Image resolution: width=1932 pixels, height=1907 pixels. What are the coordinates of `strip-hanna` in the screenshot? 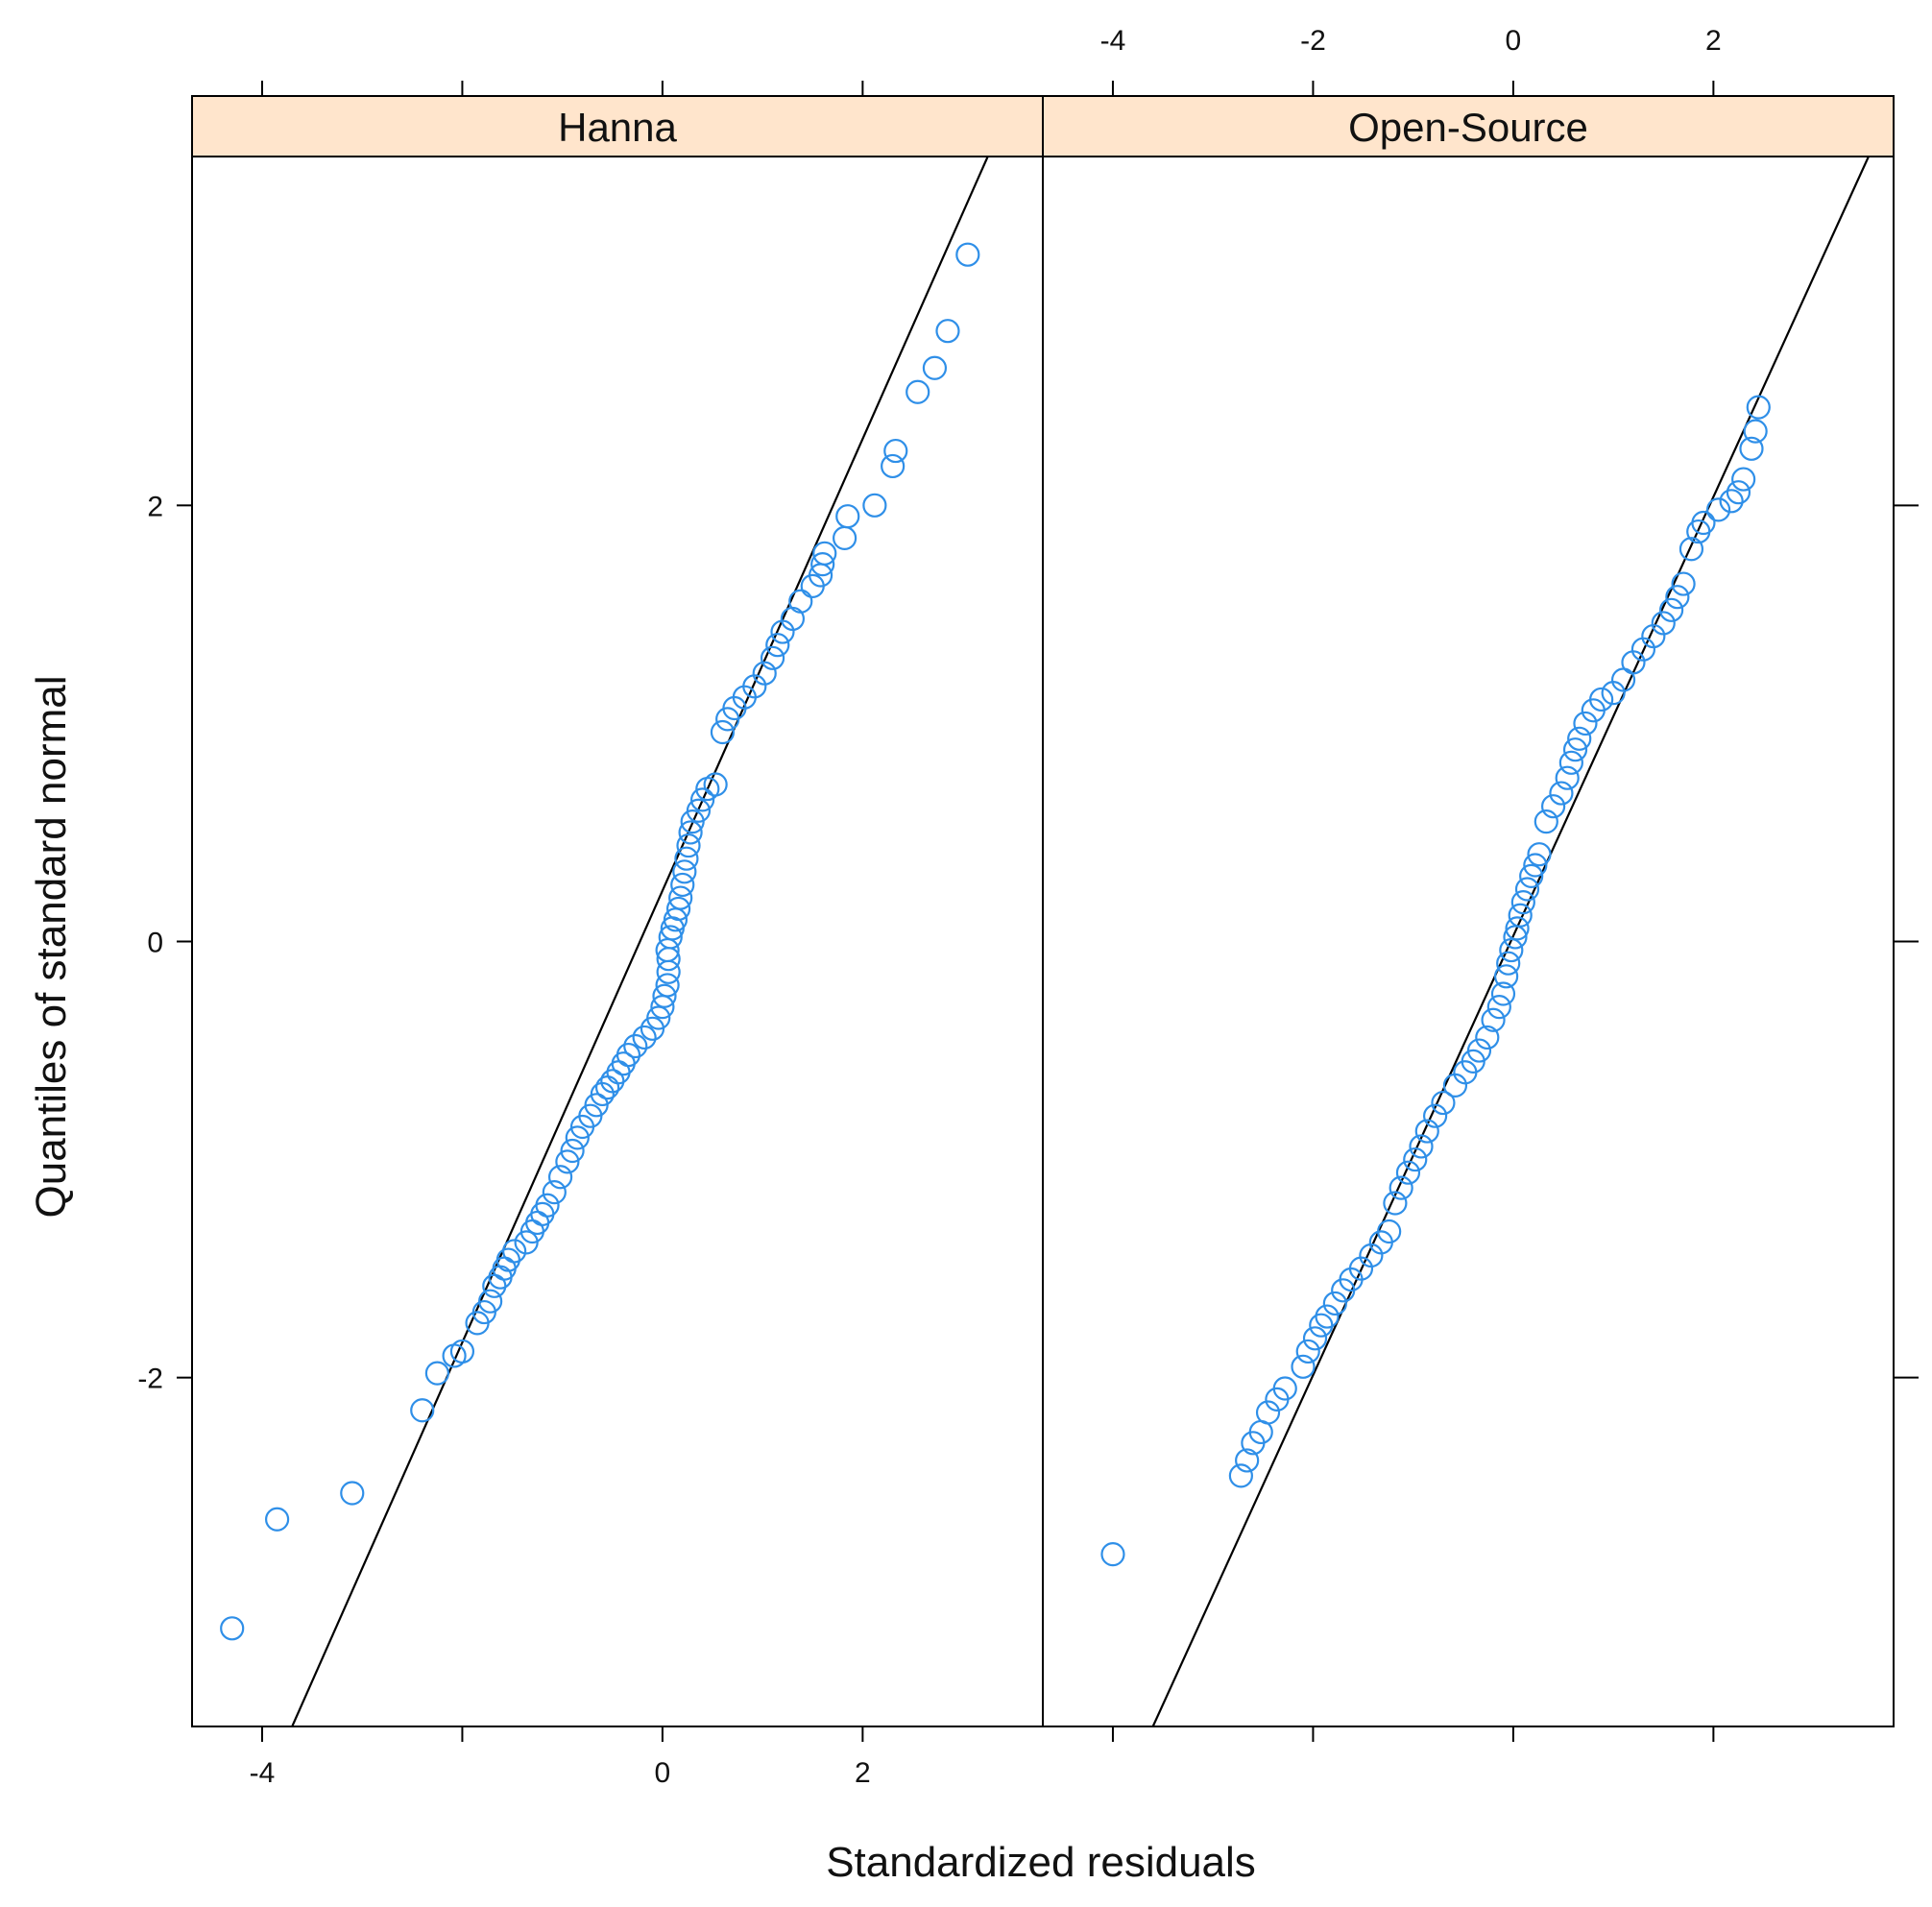 It's located at (617, 126).